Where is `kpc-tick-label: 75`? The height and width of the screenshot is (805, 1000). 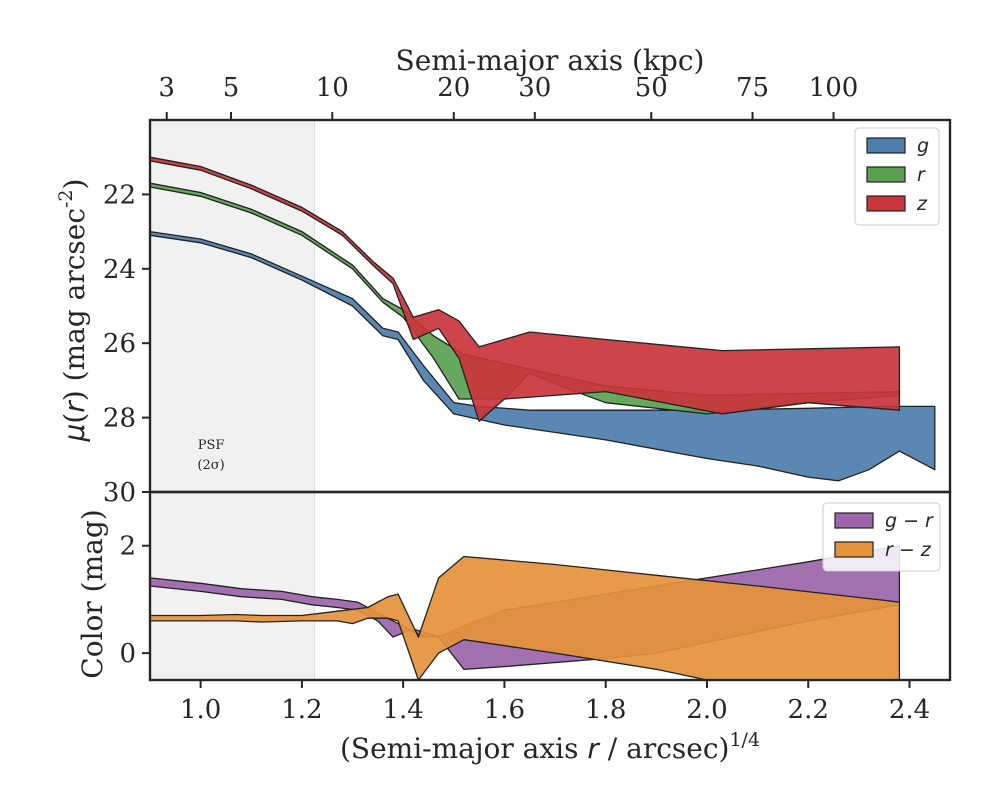 kpc-tick-label: 75 is located at coordinates (752, 88).